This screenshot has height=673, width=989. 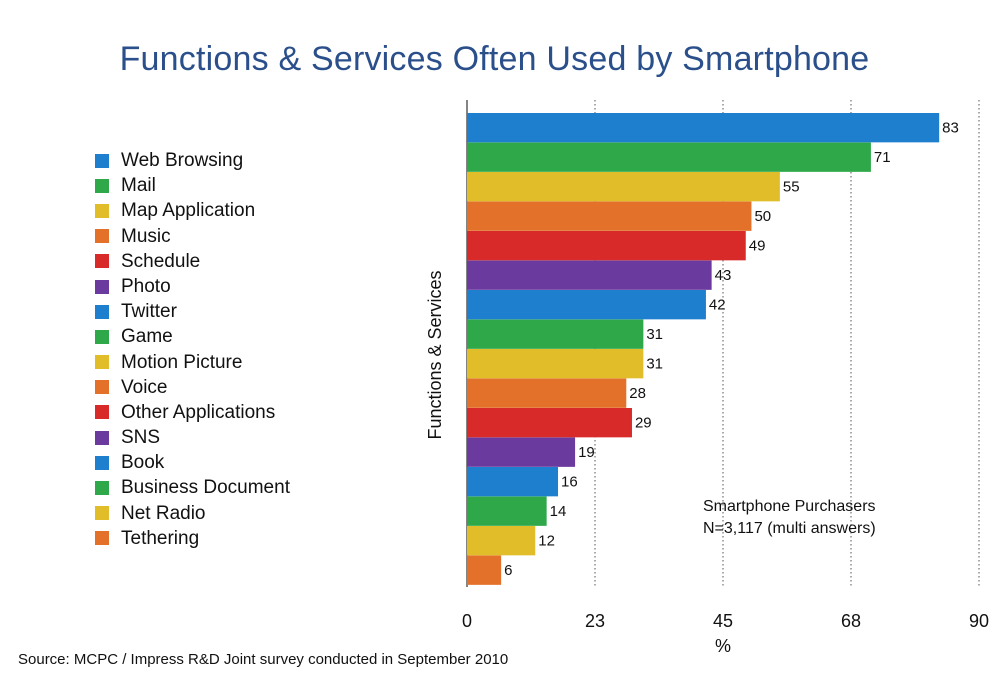 What do you see at coordinates (623, 187) in the screenshot?
I see `bar-map-application` at bounding box center [623, 187].